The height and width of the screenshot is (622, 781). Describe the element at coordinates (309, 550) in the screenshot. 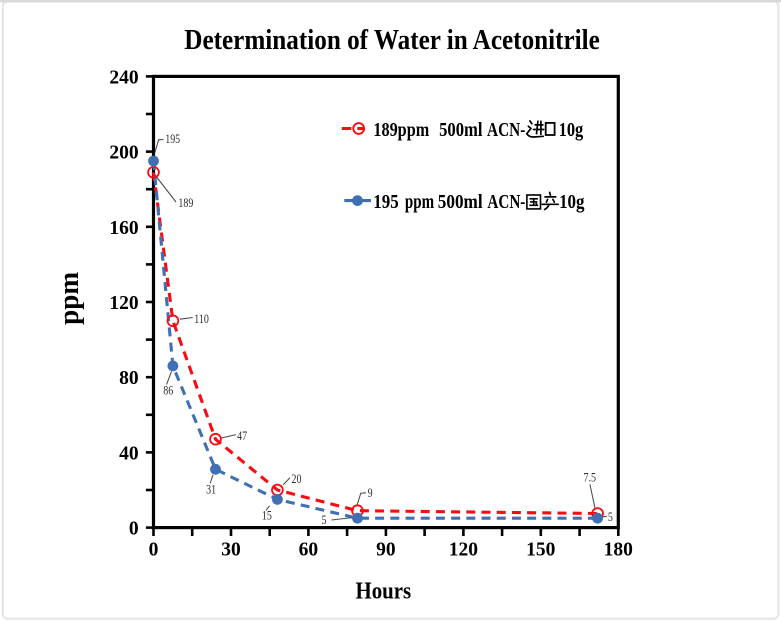

I see `svg-text: 60` at that location.